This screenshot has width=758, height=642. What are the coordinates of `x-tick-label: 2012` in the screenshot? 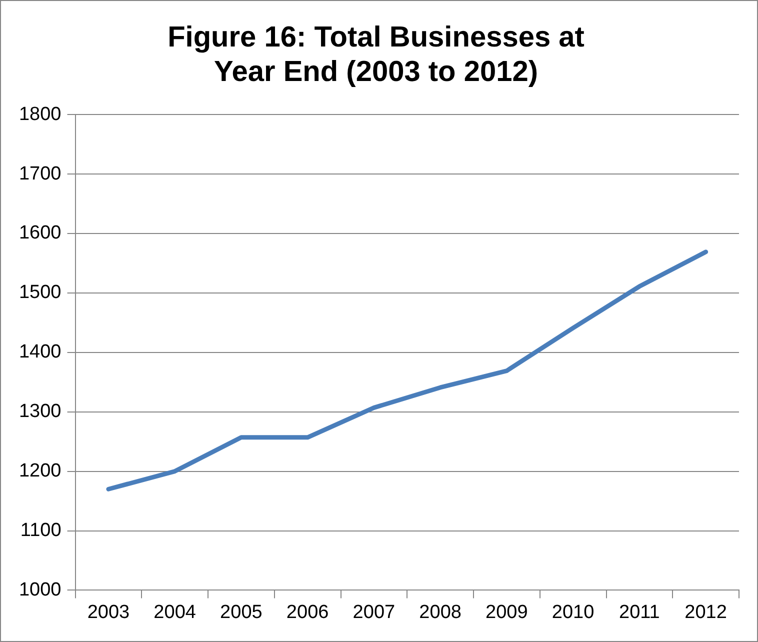 It's located at (705, 612).